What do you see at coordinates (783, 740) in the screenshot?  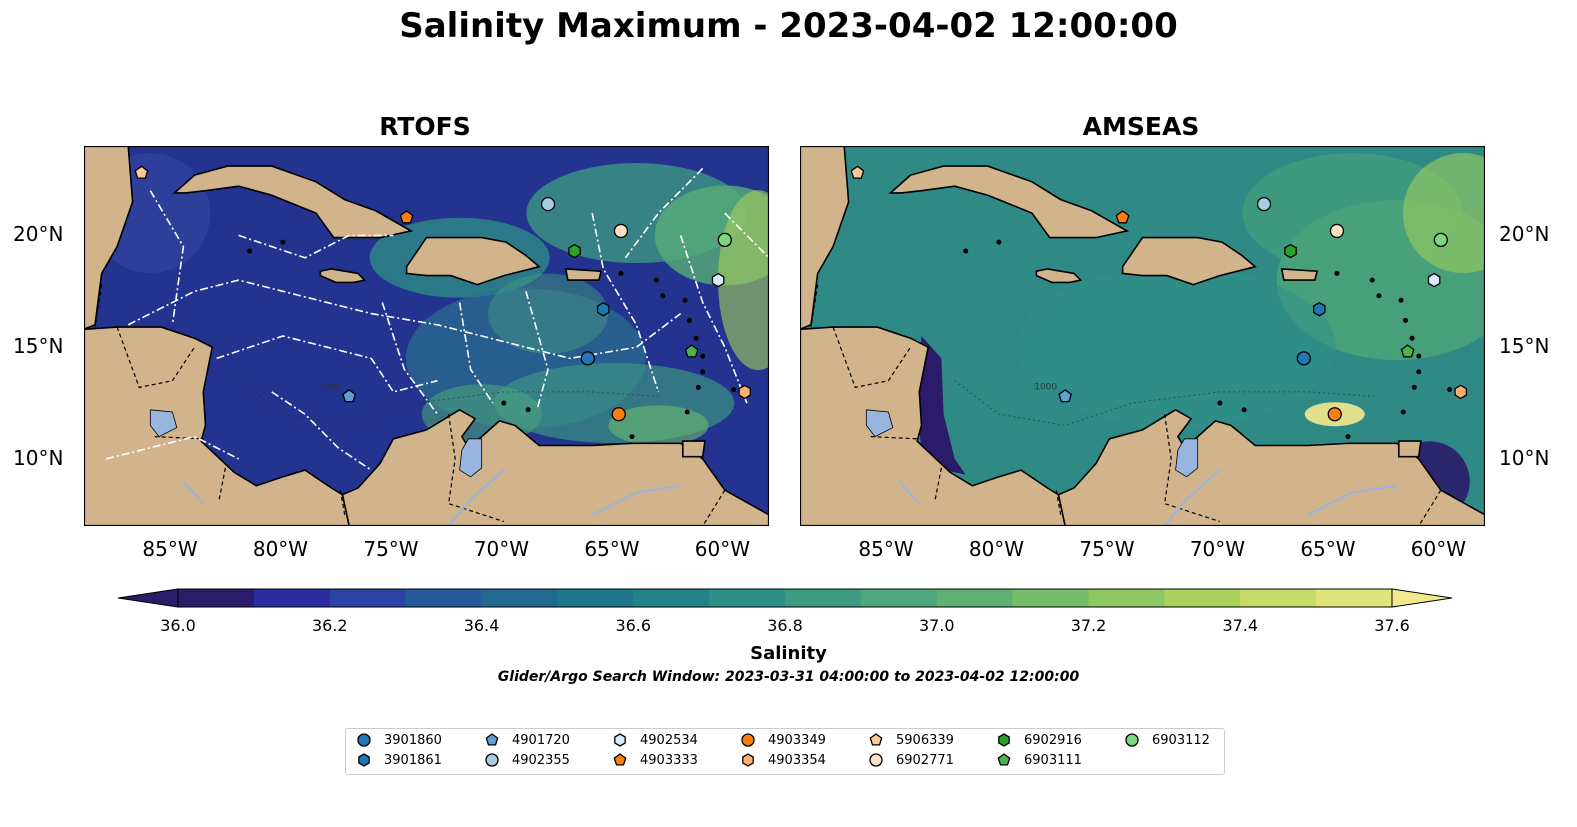 I see `legend-item: 4903349` at bounding box center [783, 740].